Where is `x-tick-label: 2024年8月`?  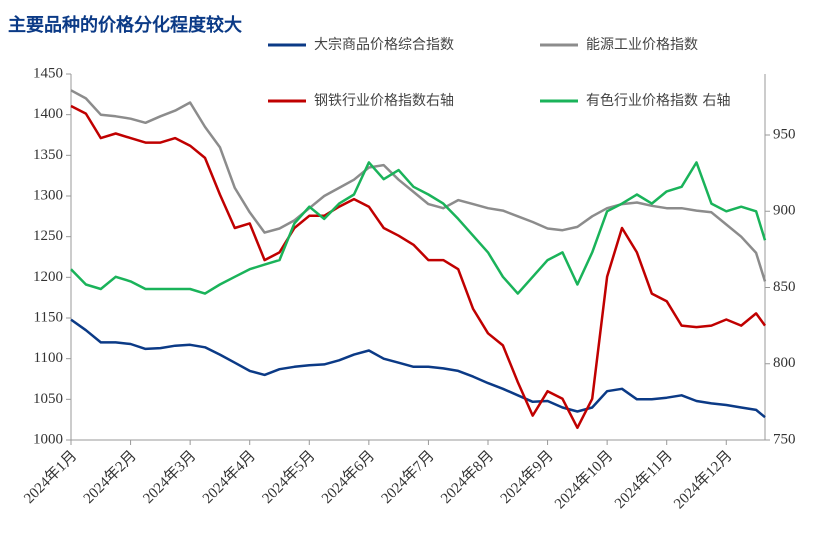
x-tick-label: 2024年8月 is located at coordinates (467, 477).